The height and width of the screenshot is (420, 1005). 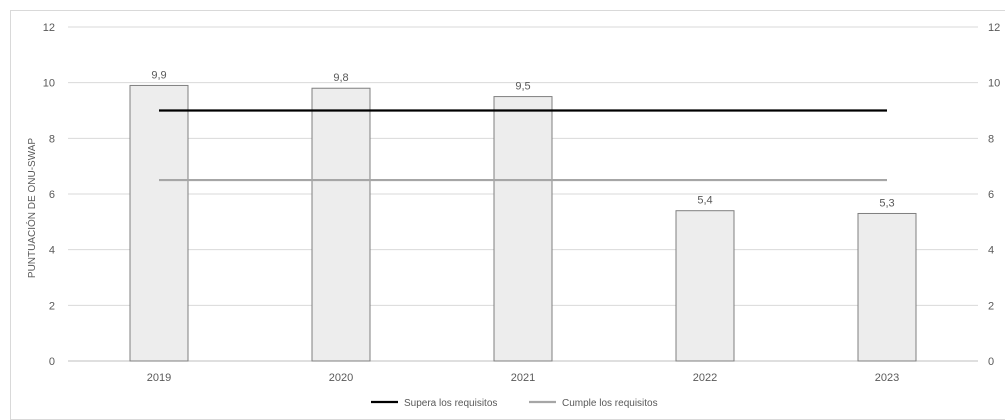 I want to click on reference-lines, so click(x=523, y=145).